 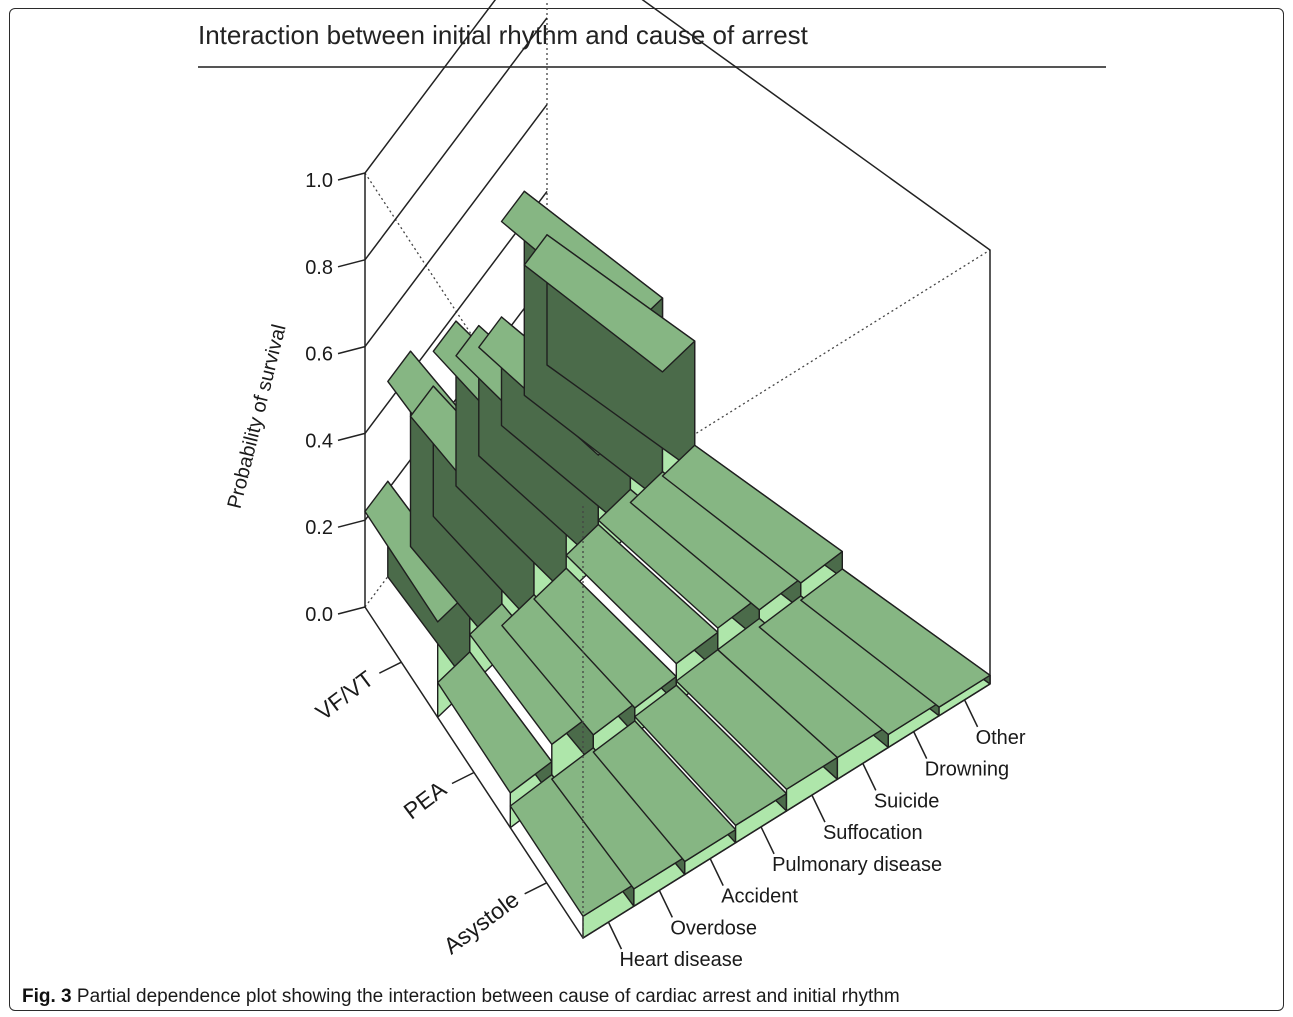 I want to click on rhythm-label-2: VF/VT, so click(x=345, y=695).